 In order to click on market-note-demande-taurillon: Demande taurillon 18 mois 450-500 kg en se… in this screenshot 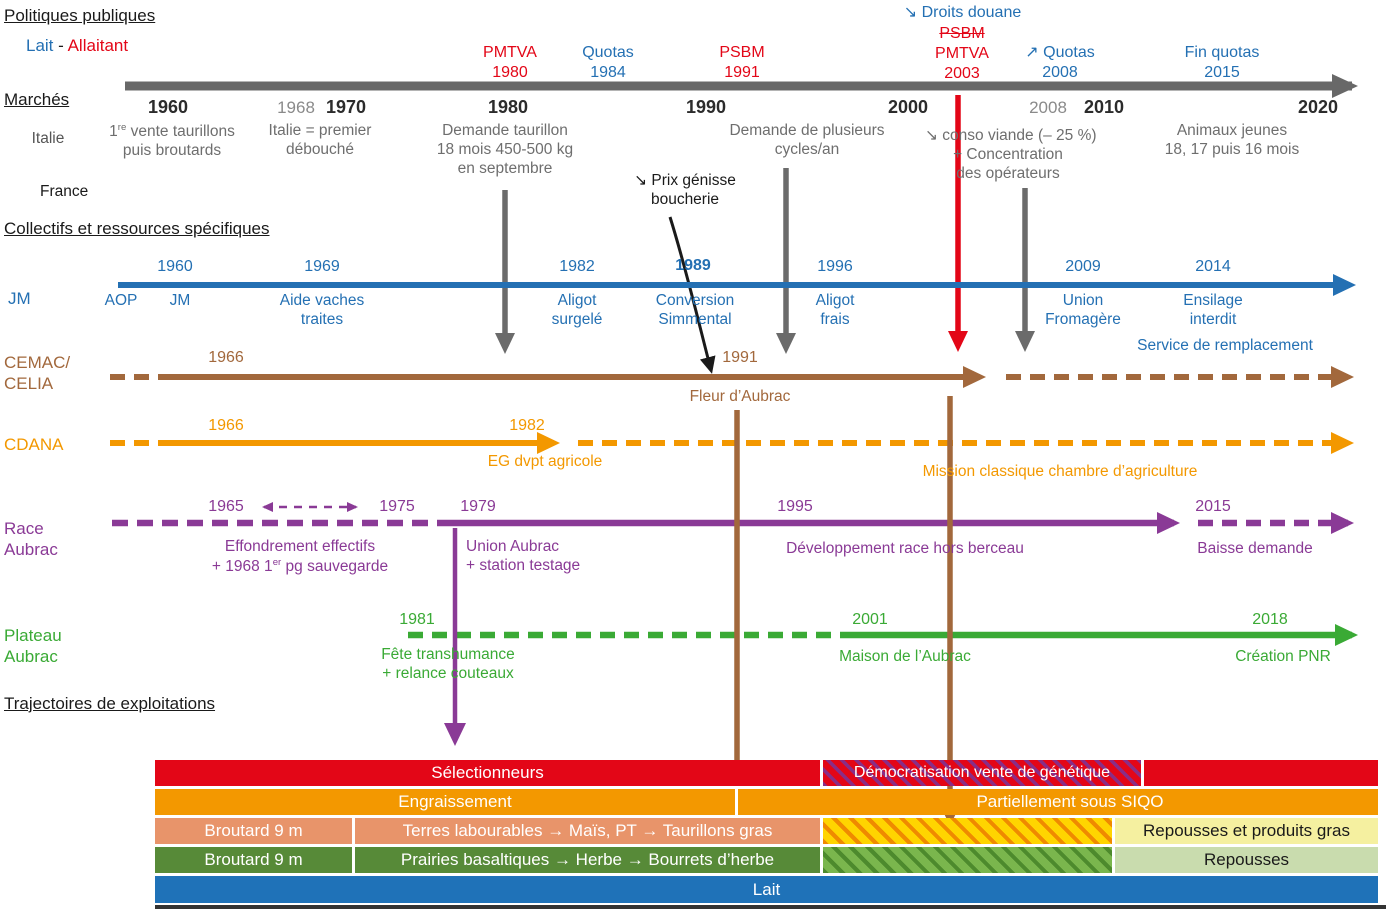, I will do `click(505, 149)`.